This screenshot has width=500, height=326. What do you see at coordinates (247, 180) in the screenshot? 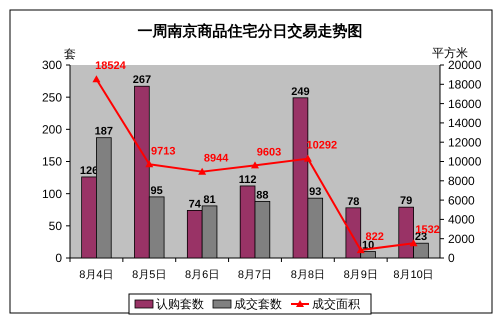
I see `data-label: 112` at bounding box center [247, 180].